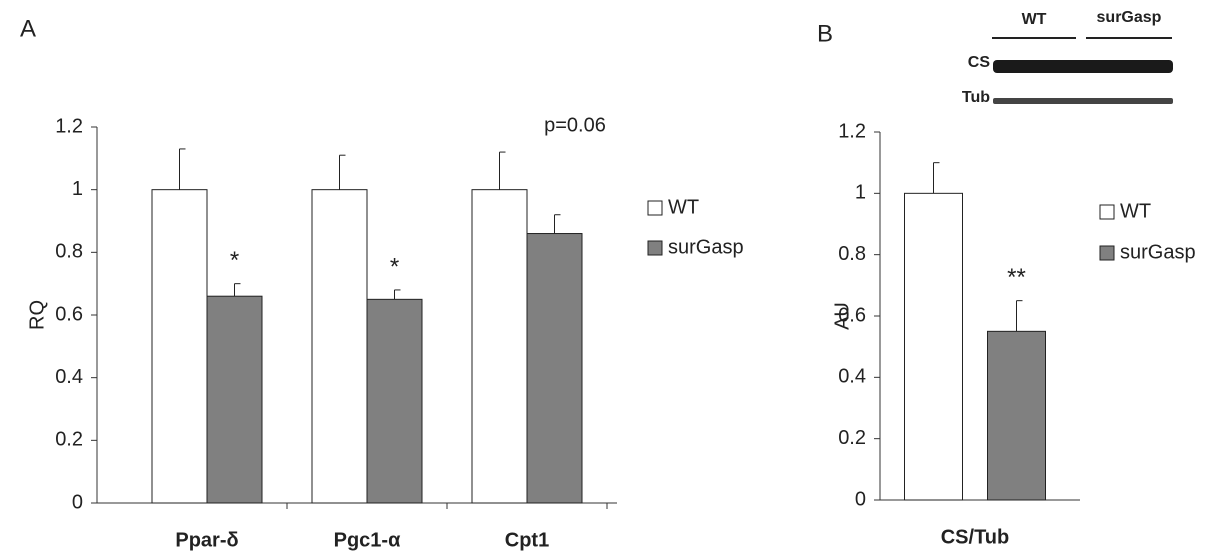  I want to click on significance: **, so click(1016, 277).